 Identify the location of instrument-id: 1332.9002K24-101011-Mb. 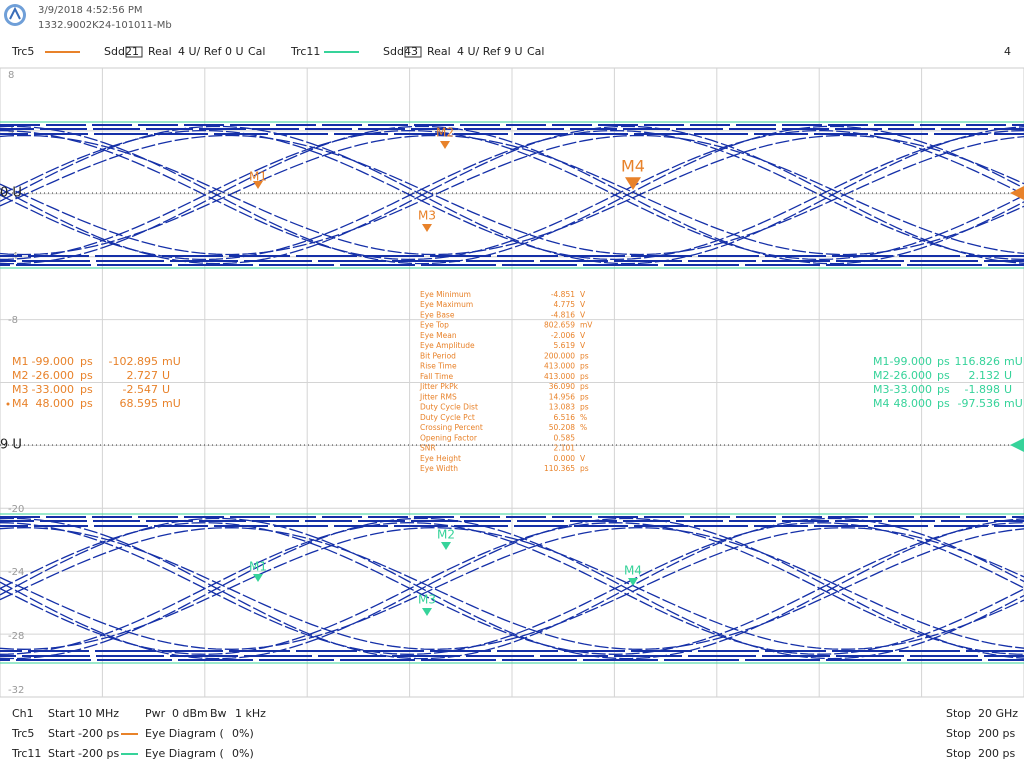
(105, 25).